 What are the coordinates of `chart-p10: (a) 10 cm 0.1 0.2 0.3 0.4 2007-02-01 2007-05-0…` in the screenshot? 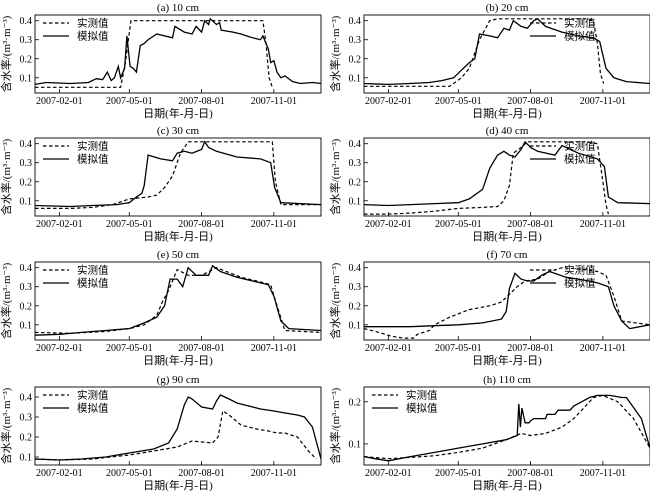 It's located at (161, 61).